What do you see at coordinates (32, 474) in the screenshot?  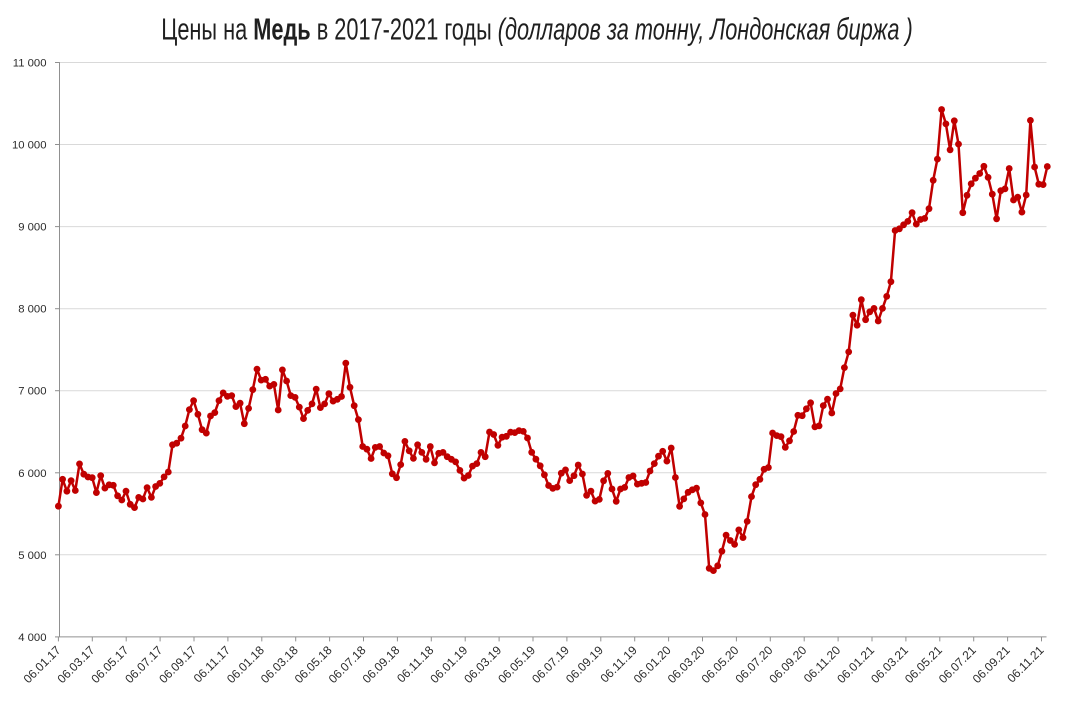 I see `svg-text: 6 000` at bounding box center [32, 474].